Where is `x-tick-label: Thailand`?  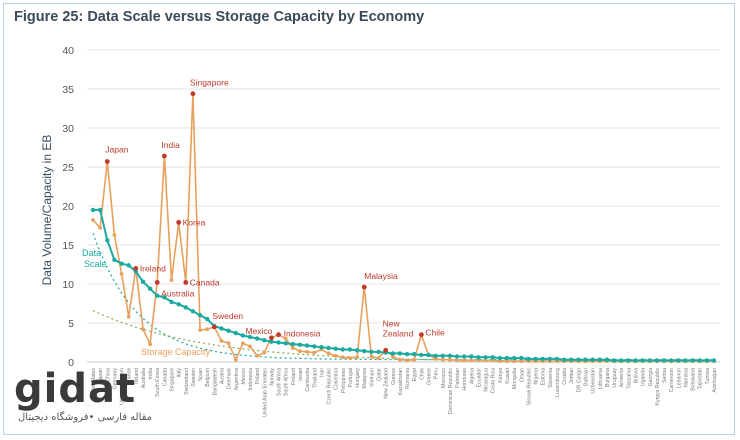
x-tick-label: Thailand is located at coordinates (315, 378).